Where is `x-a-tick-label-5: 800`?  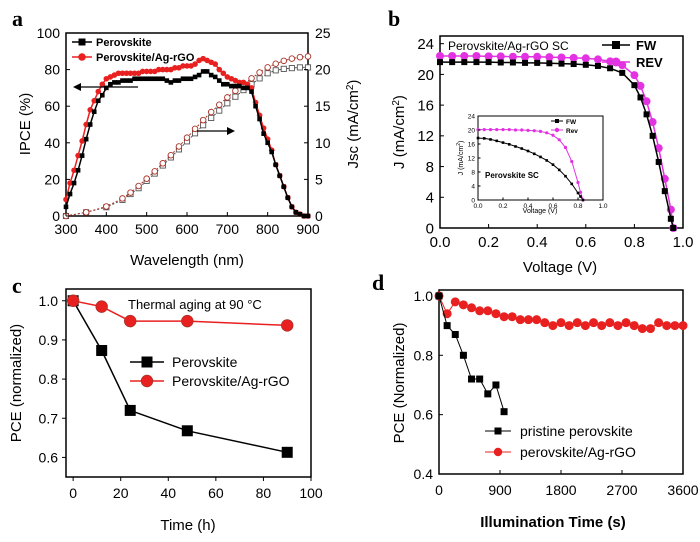
x-a-tick-label-5: 800 is located at coordinates (268, 229).